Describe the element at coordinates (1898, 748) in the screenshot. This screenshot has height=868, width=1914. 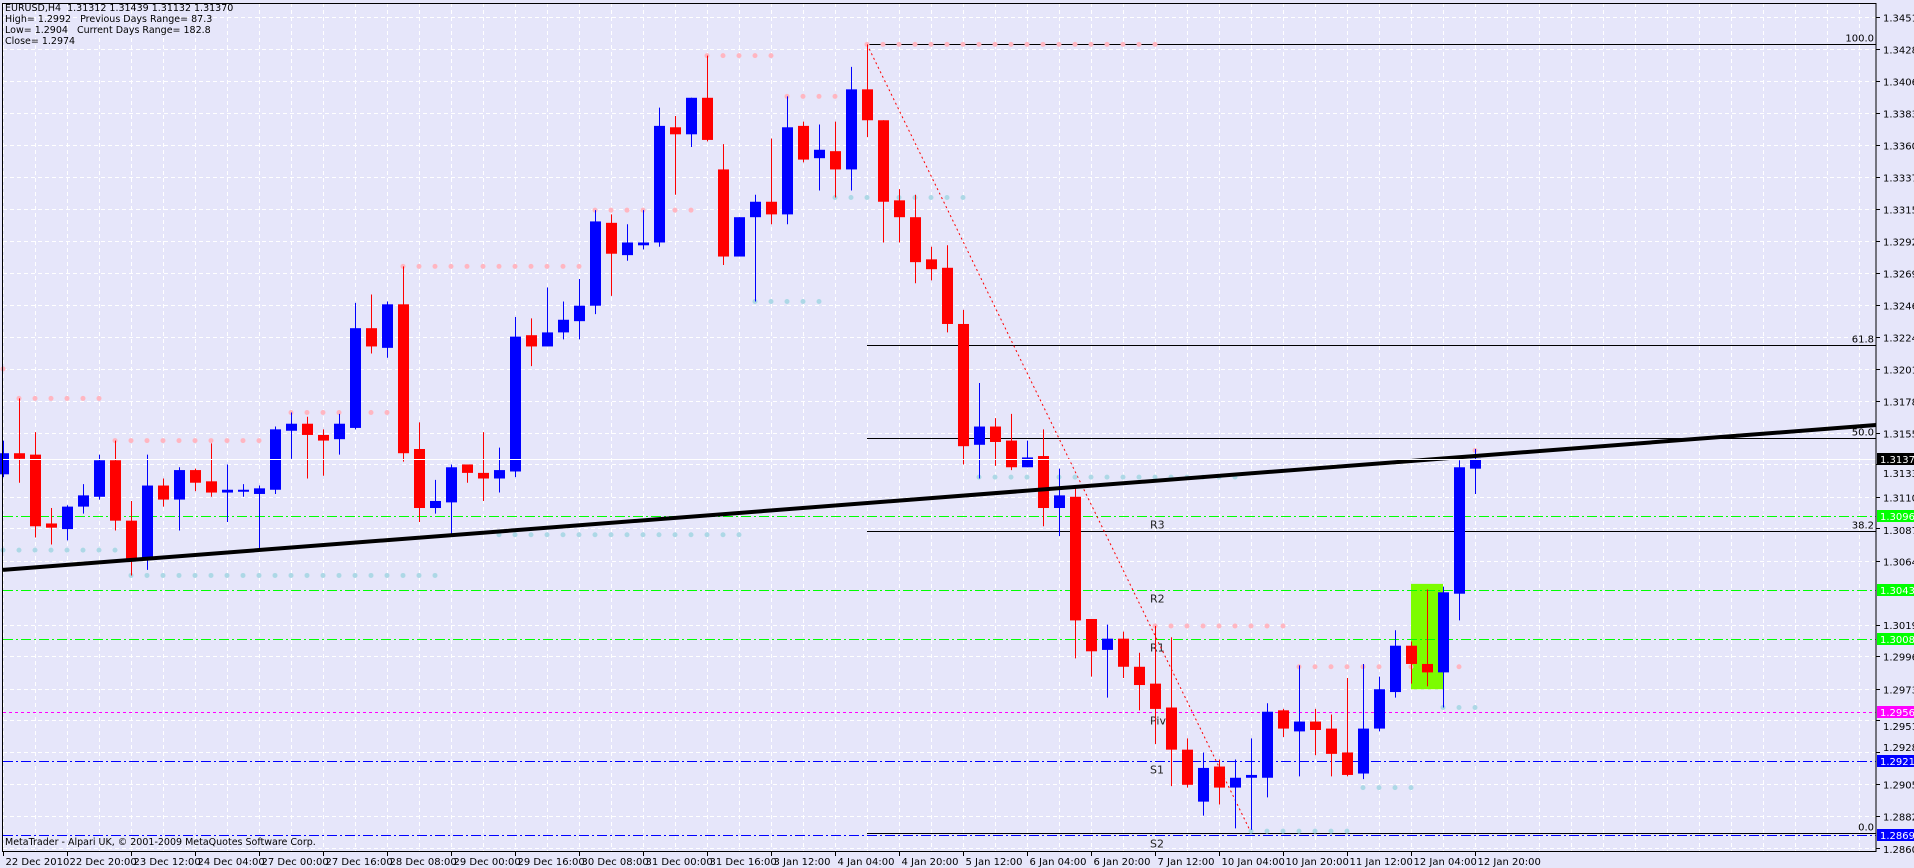
I see `y-tick-label: 1.29280` at that location.